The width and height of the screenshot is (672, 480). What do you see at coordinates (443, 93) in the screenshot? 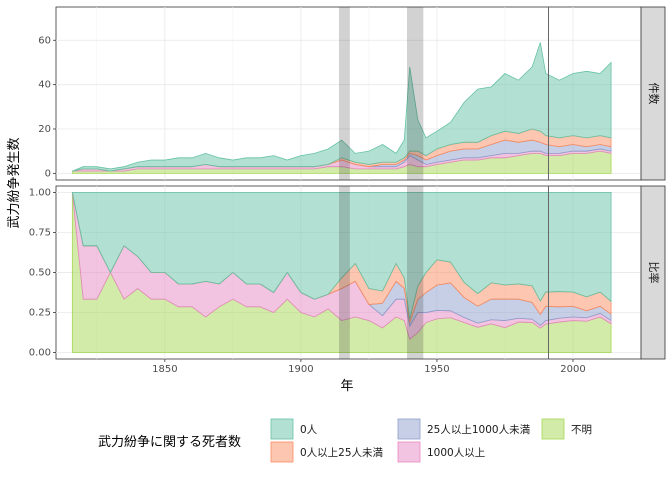
I see `top-overlays` at bounding box center [443, 93].